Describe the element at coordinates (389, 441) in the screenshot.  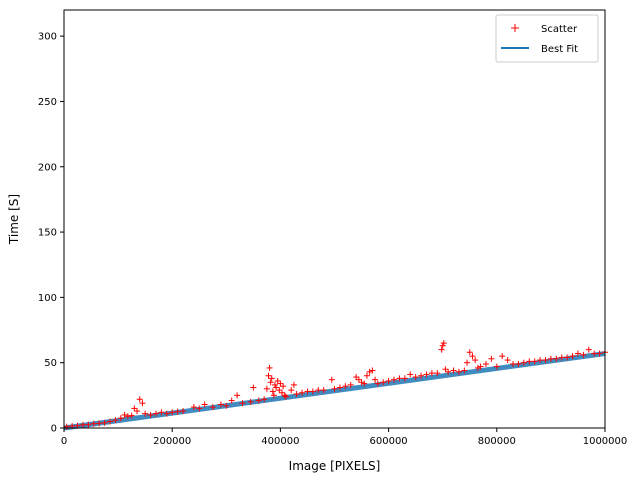
I see `x-tick-label: 600000` at that location.